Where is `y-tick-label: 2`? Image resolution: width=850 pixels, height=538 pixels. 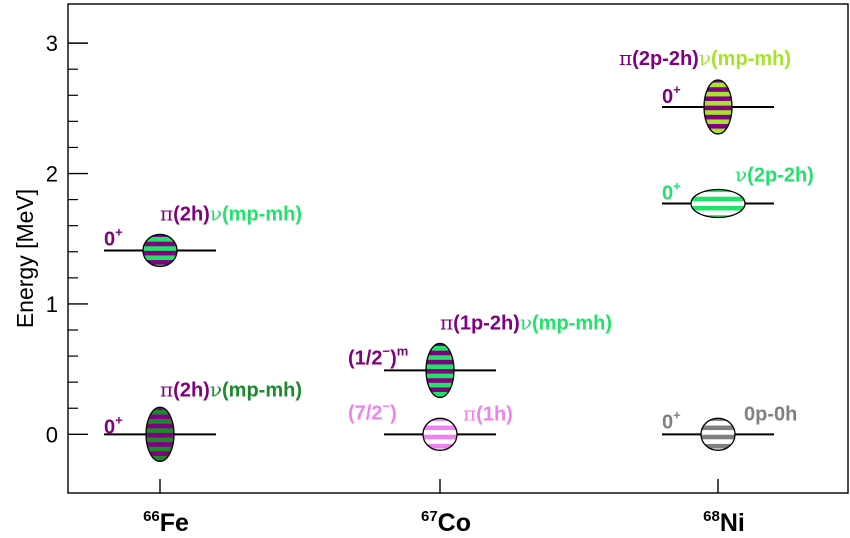
y-tick-label: 2 is located at coordinates (52, 174).